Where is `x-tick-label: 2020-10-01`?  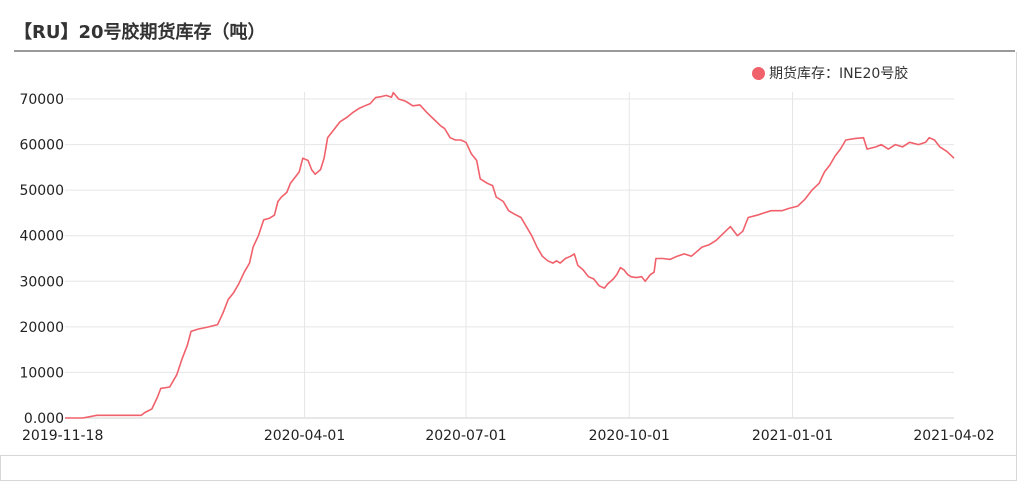
x-tick-label: 2020-10-01 is located at coordinates (629, 436).